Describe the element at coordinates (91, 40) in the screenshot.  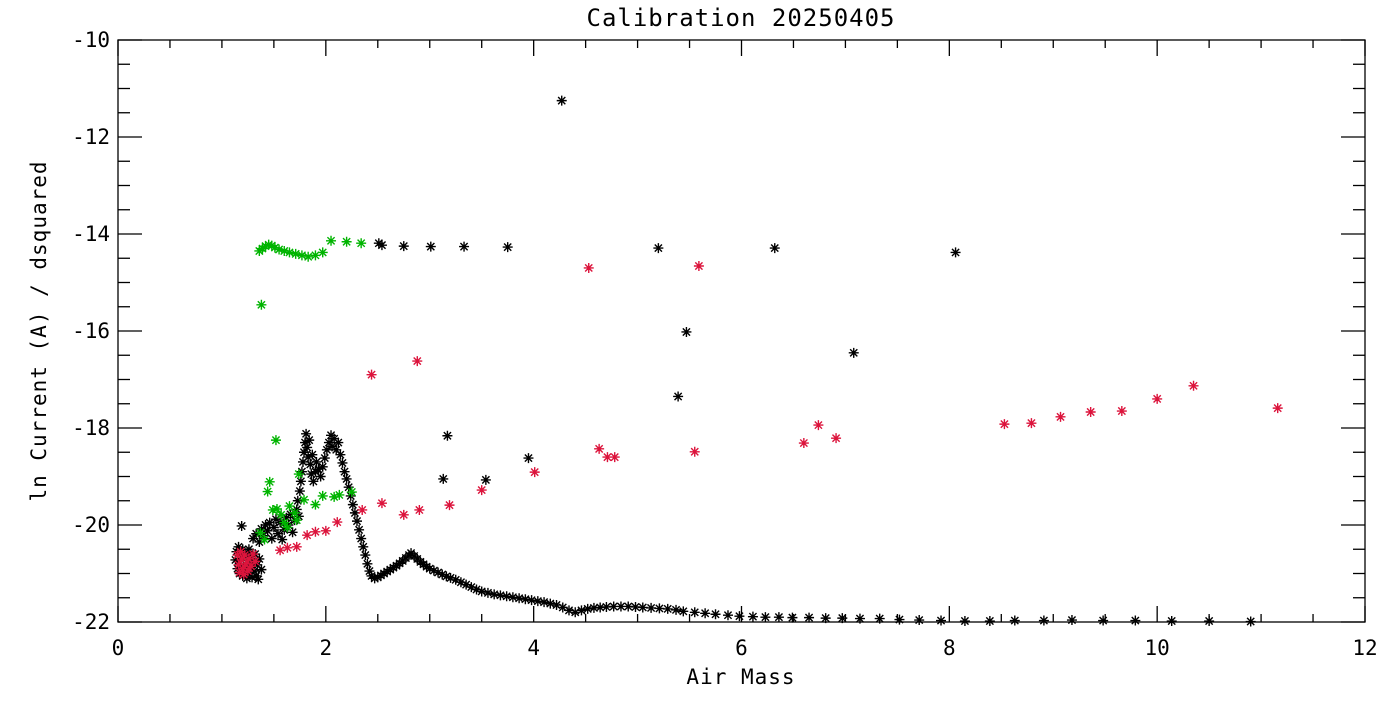
I see `y-tick-label: -10` at that location.